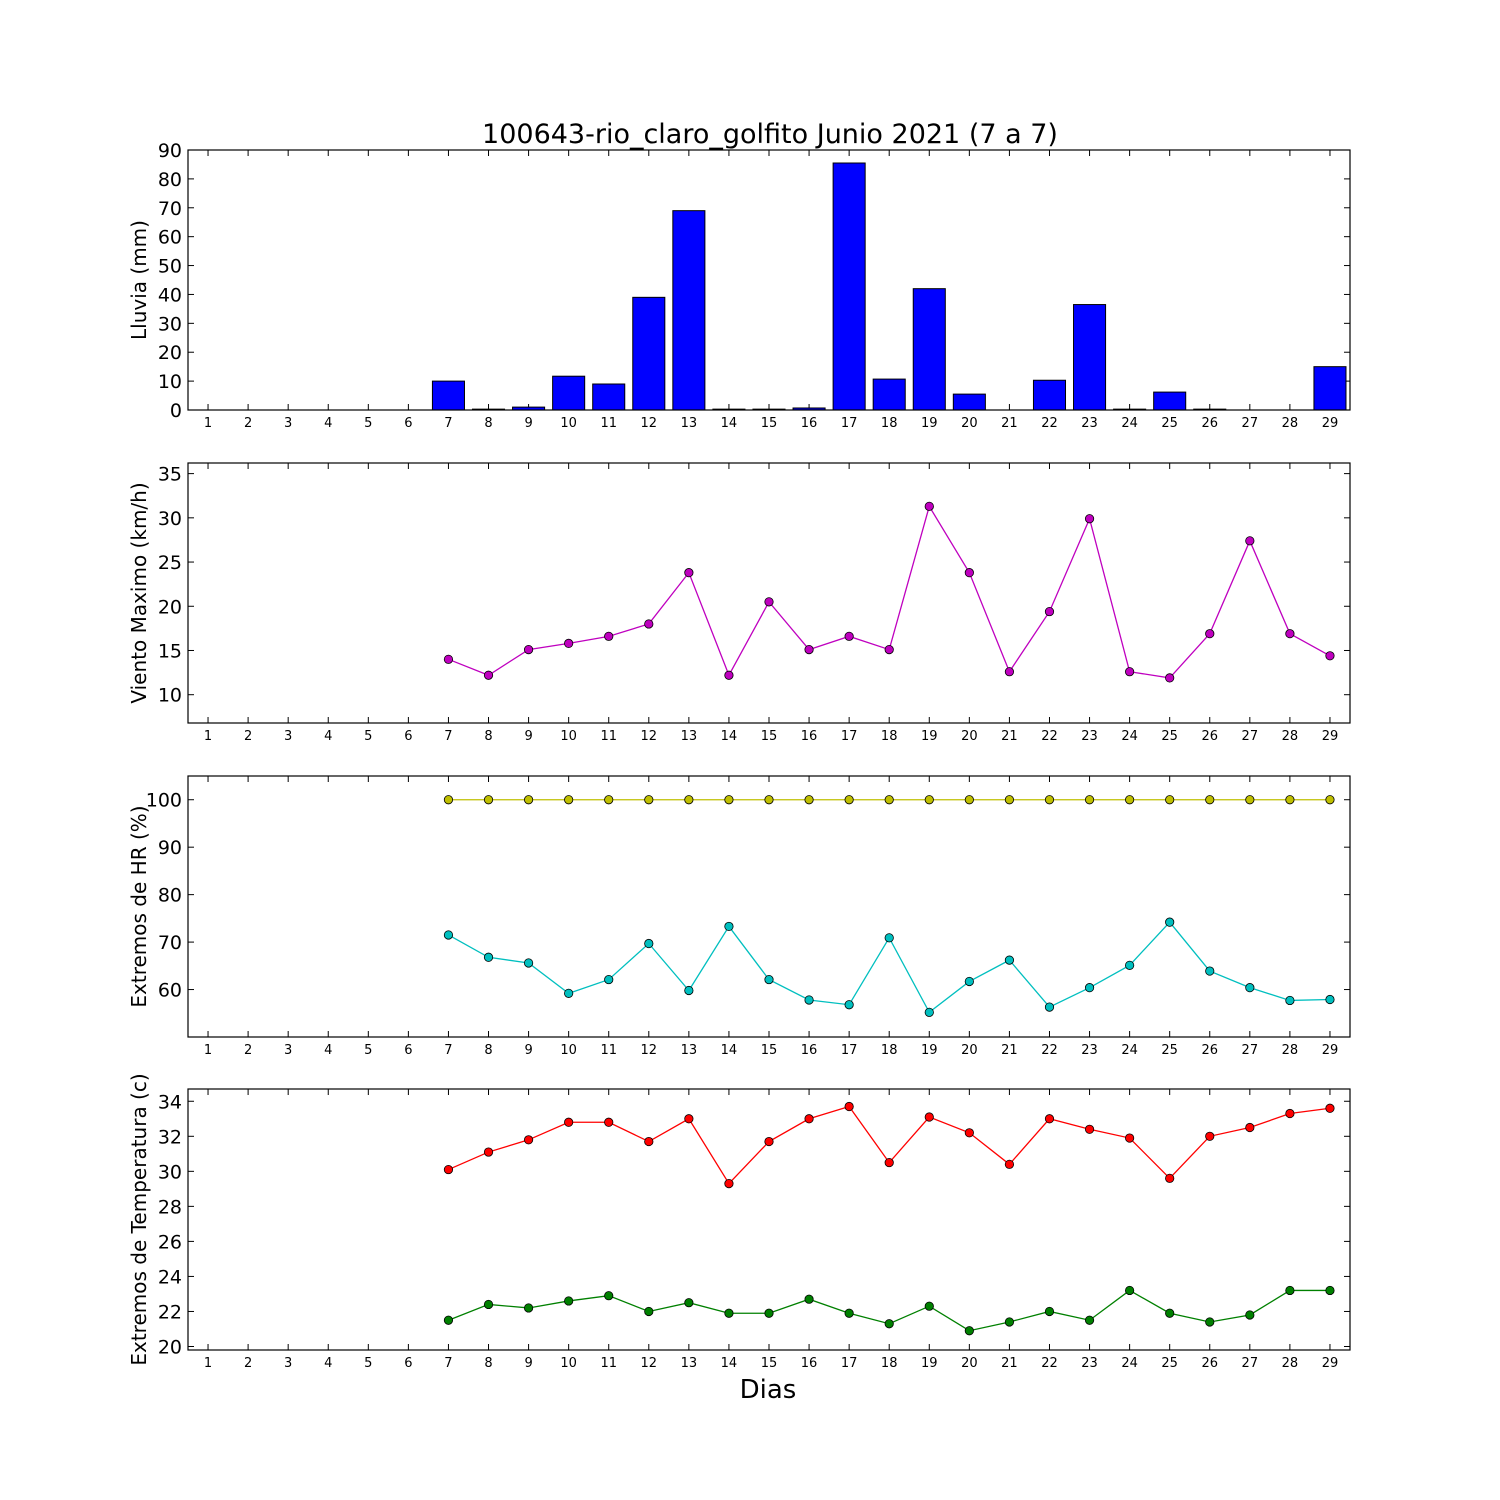 The width and height of the screenshot is (1500, 1500). I want to click on y-axis-label: Extremos de Temperatura (c), so click(139, 1219).